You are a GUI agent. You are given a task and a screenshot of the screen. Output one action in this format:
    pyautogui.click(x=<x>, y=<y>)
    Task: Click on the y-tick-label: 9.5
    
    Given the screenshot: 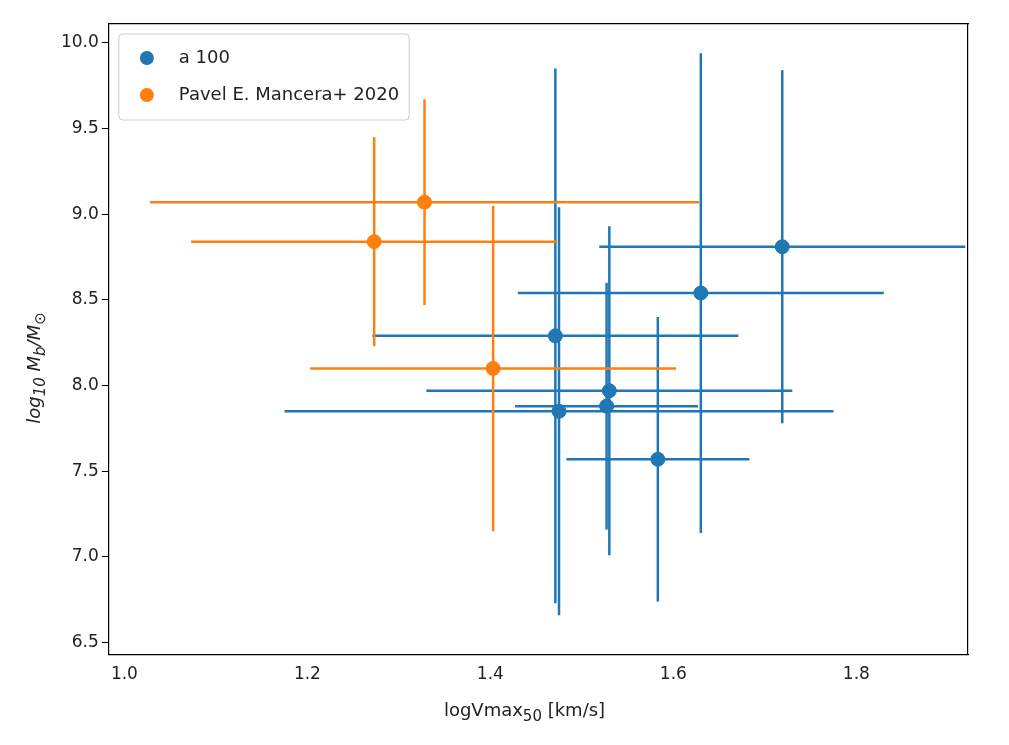 What is the action you would take?
    pyautogui.click(x=85, y=126)
    